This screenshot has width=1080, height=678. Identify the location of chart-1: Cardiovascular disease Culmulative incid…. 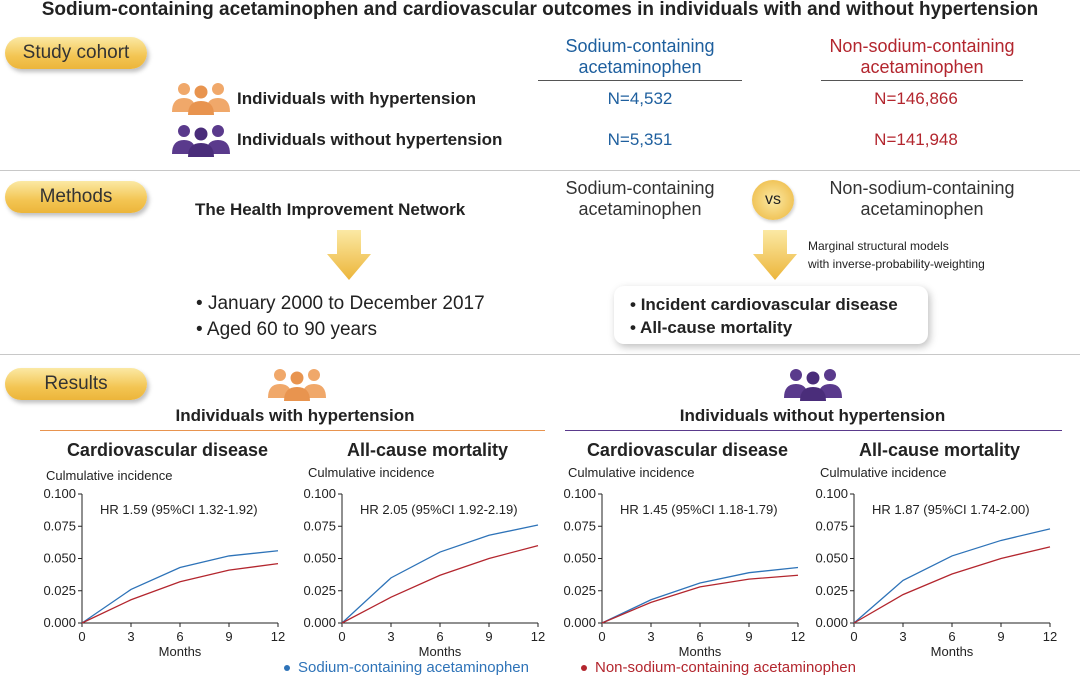
(167, 548).